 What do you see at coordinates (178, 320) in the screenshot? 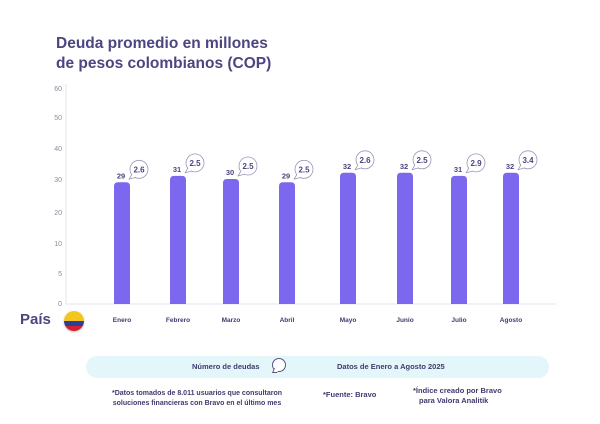
I see `x-tick-label: Febrero` at bounding box center [178, 320].